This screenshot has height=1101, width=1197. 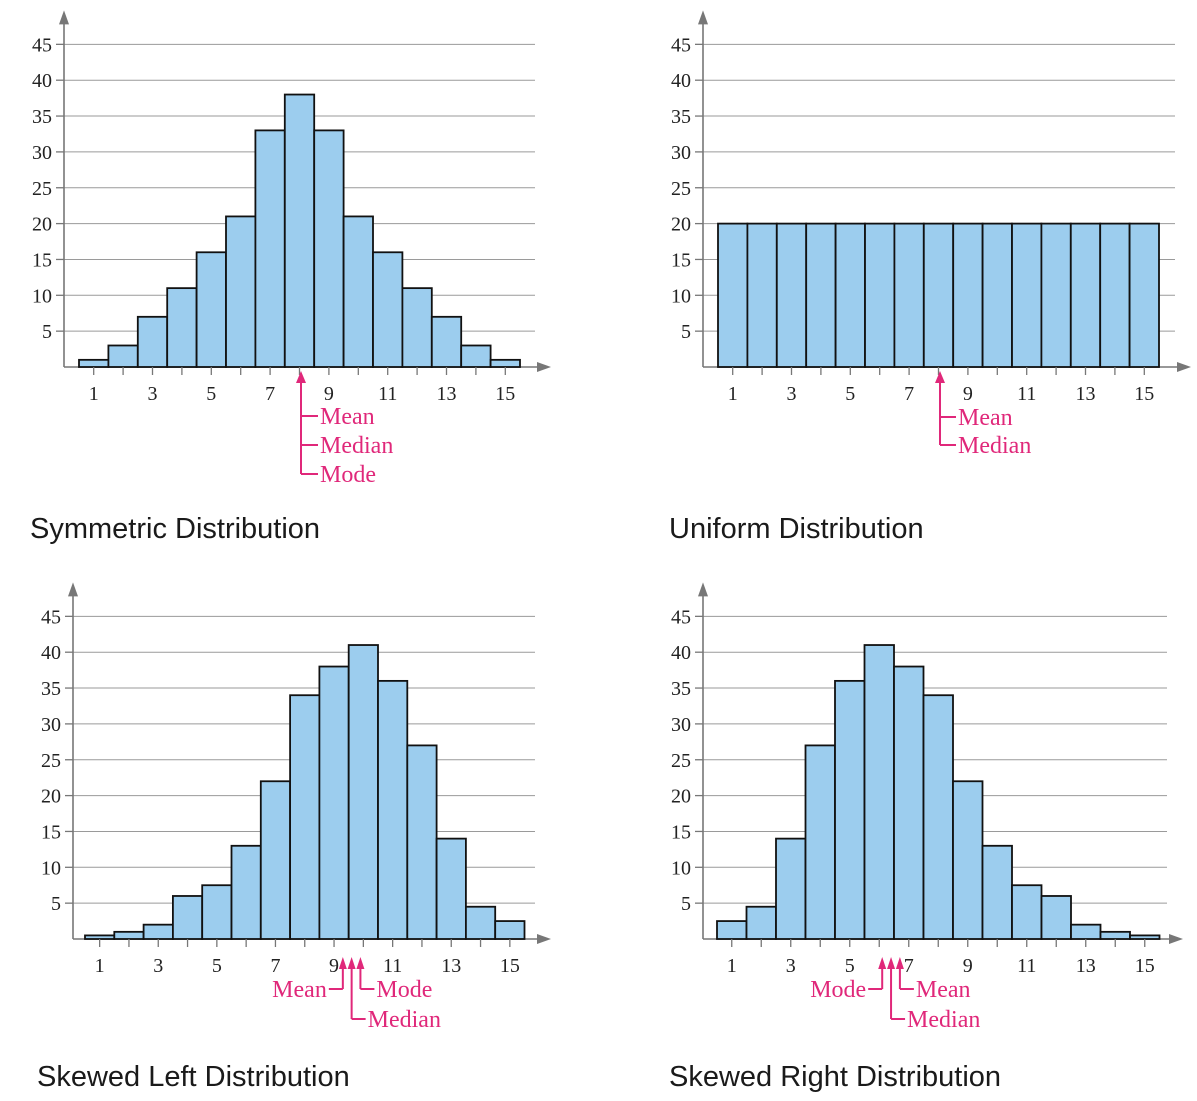 I want to click on y-tick-label: 30, so click(x=42, y=153).